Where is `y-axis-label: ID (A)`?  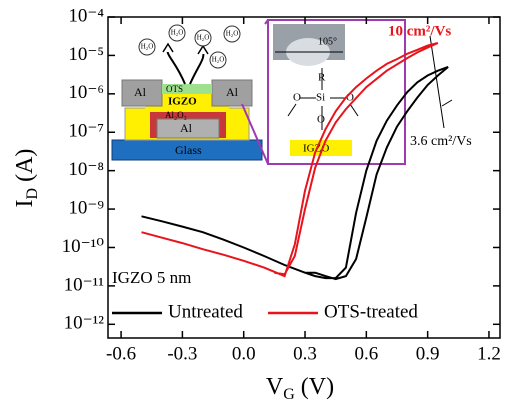
y-axis-label: ID (A) is located at coordinates (26, 178).